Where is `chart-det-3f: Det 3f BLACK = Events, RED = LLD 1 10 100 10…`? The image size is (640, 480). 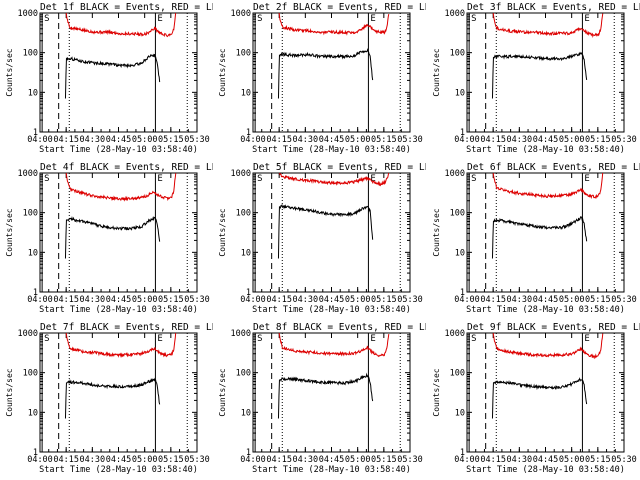 chart-det-3f: Det 3f BLACK = Events, RED = LLD 1 10 100 10… is located at coordinates (536, 78).